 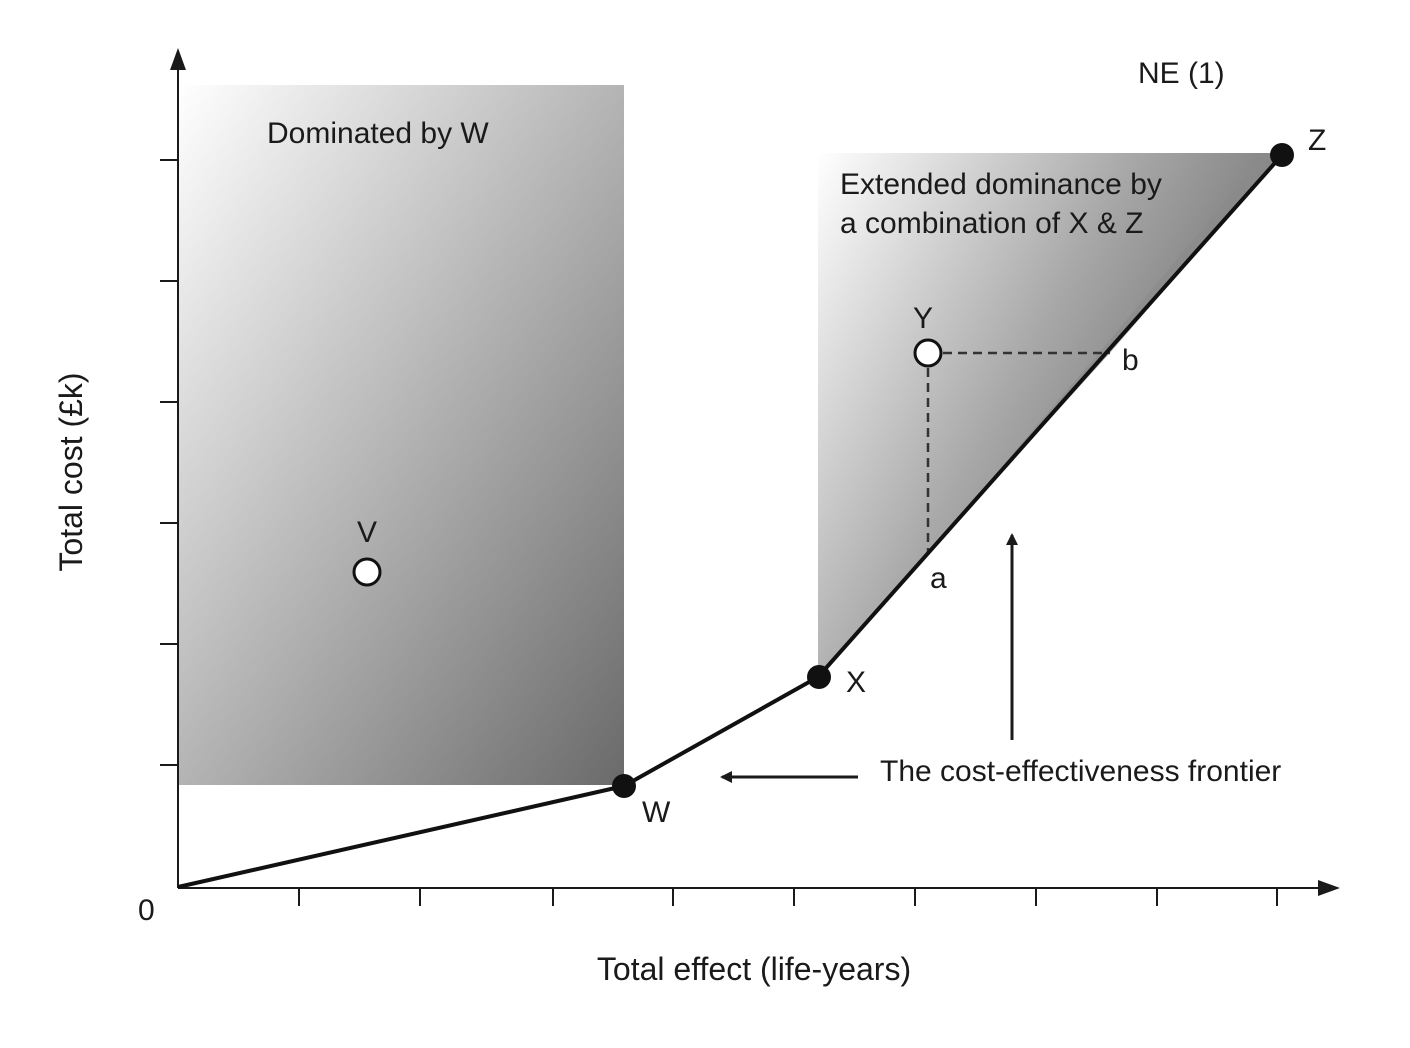 What do you see at coordinates (819, 677) in the screenshot?
I see `point-x` at bounding box center [819, 677].